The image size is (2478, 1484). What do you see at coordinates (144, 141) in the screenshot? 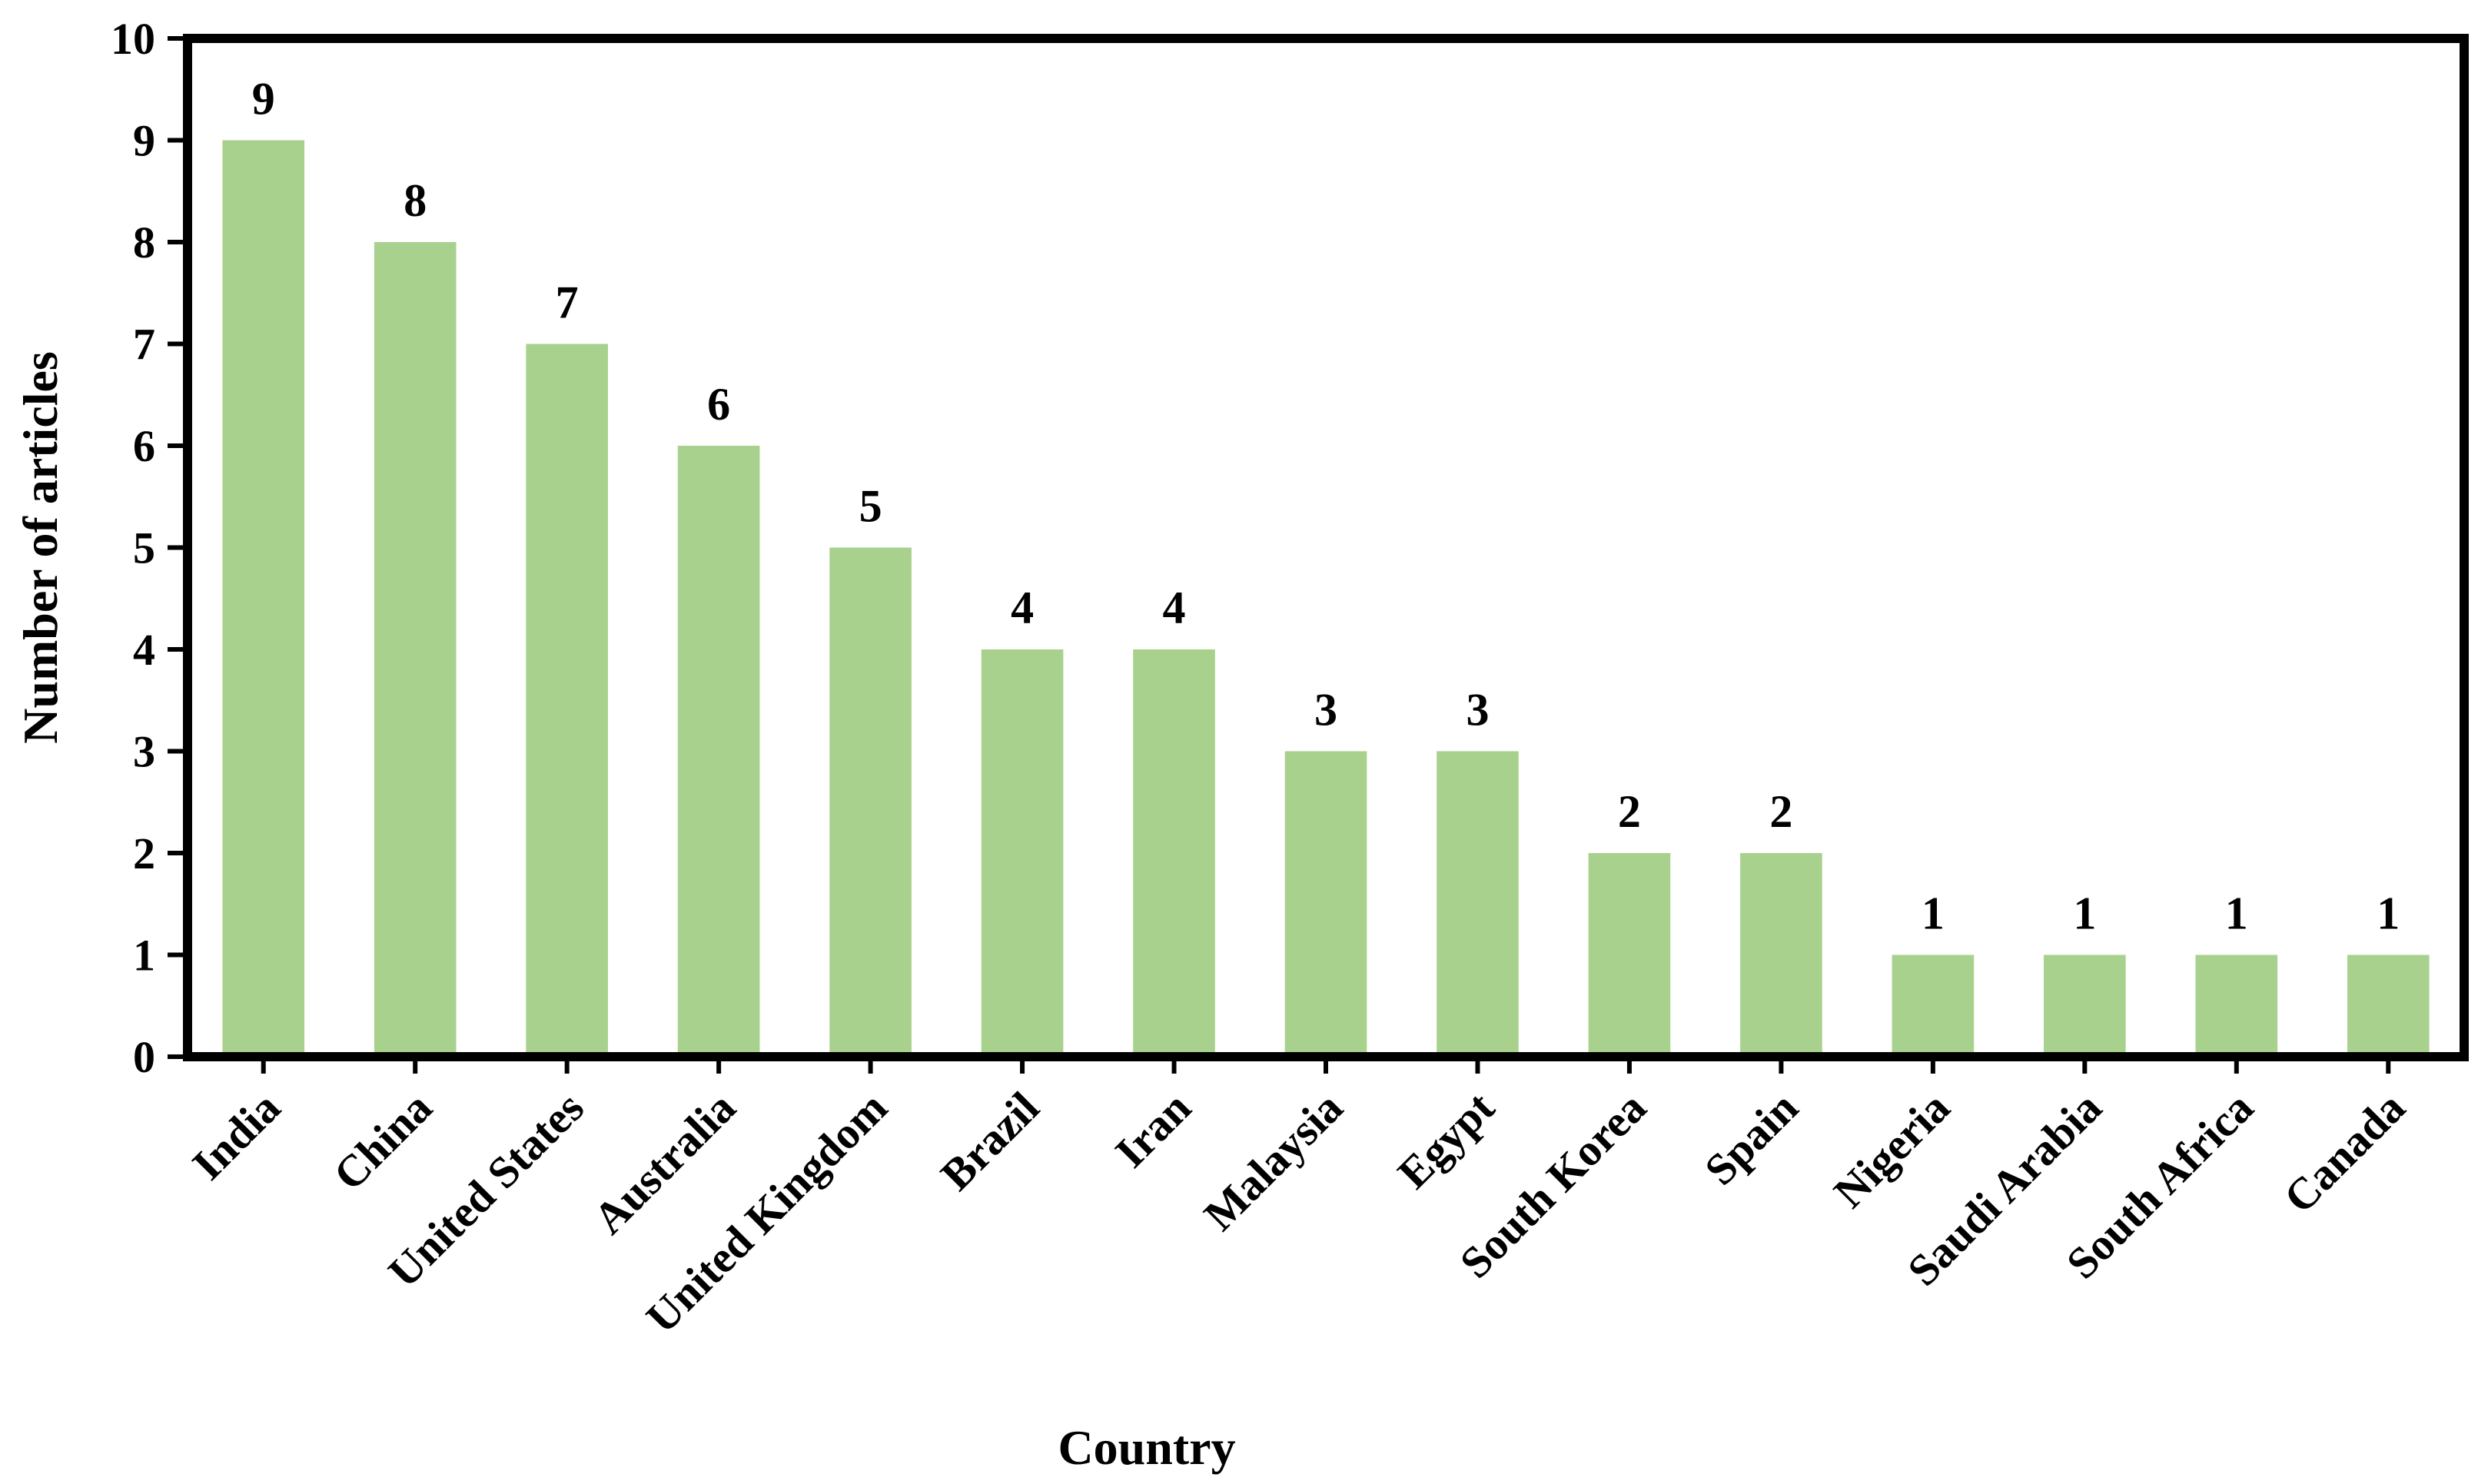
I see `y-tick-label: 9` at bounding box center [144, 141].